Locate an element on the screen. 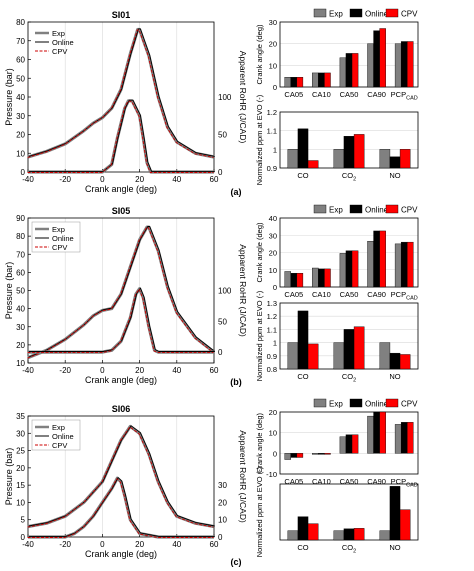 This screenshot has width=474, height=571. y-tick-label: 70 is located at coordinates (20, 41).